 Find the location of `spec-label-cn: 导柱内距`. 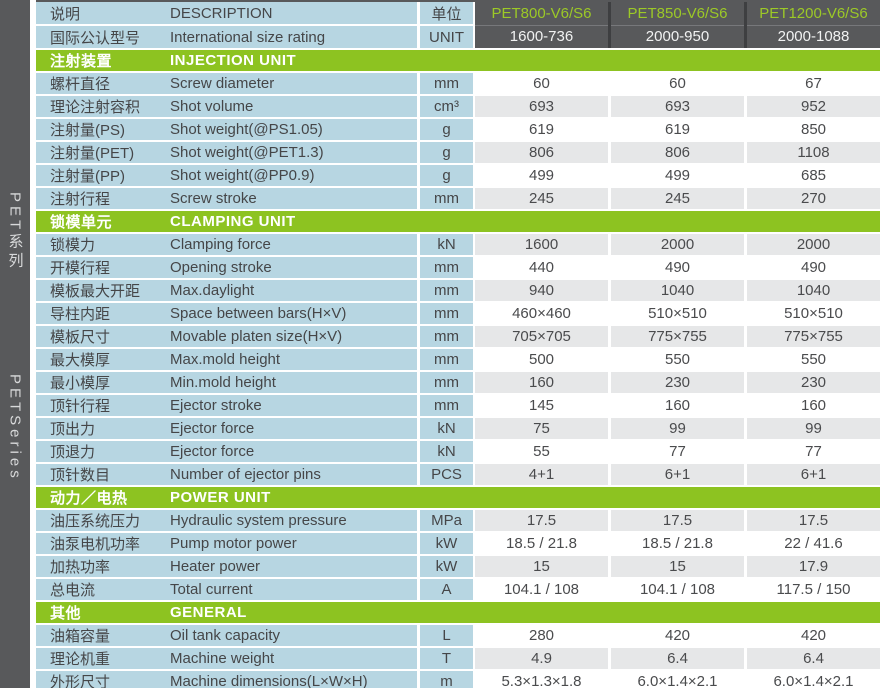

spec-label-cn: 导柱内距 is located at coordinates (100, 313).